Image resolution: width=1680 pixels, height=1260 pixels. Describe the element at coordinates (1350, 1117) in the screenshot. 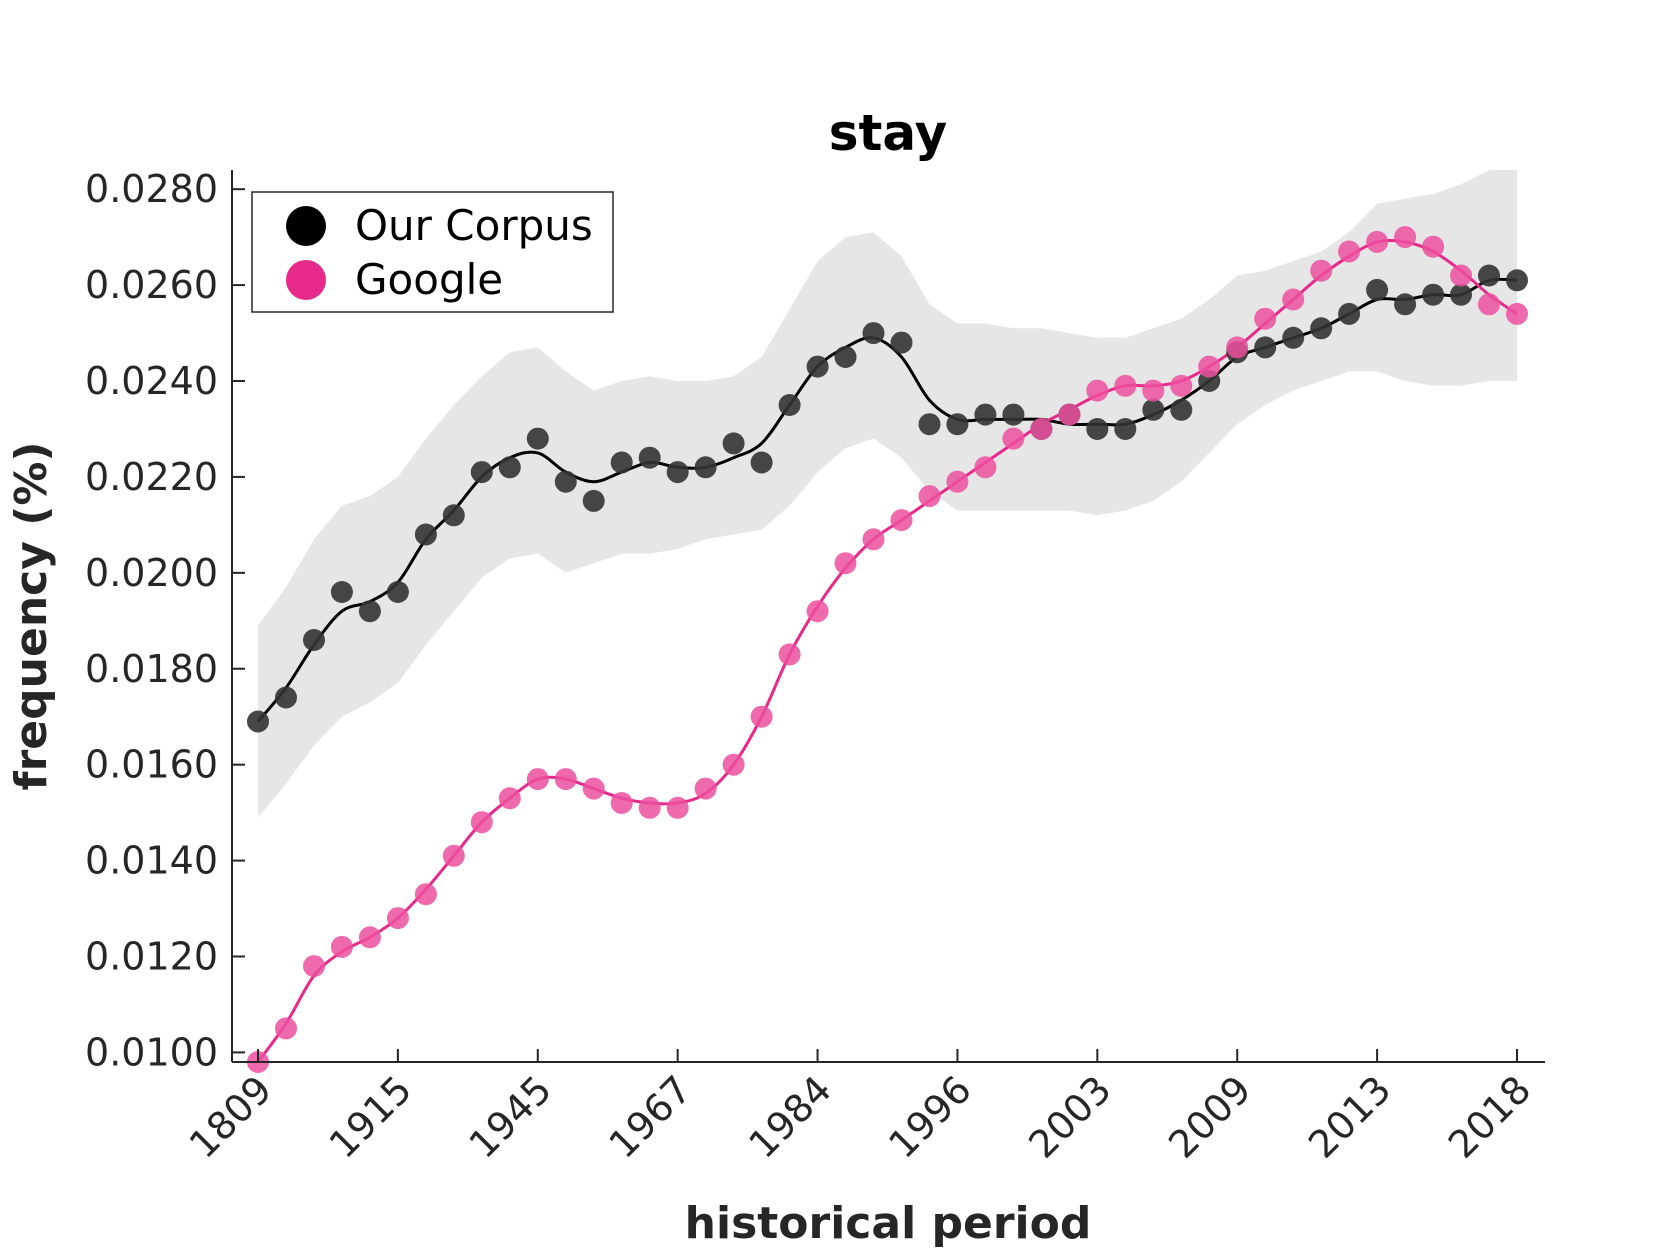

I see `x-tick-label: 2013` at that location.